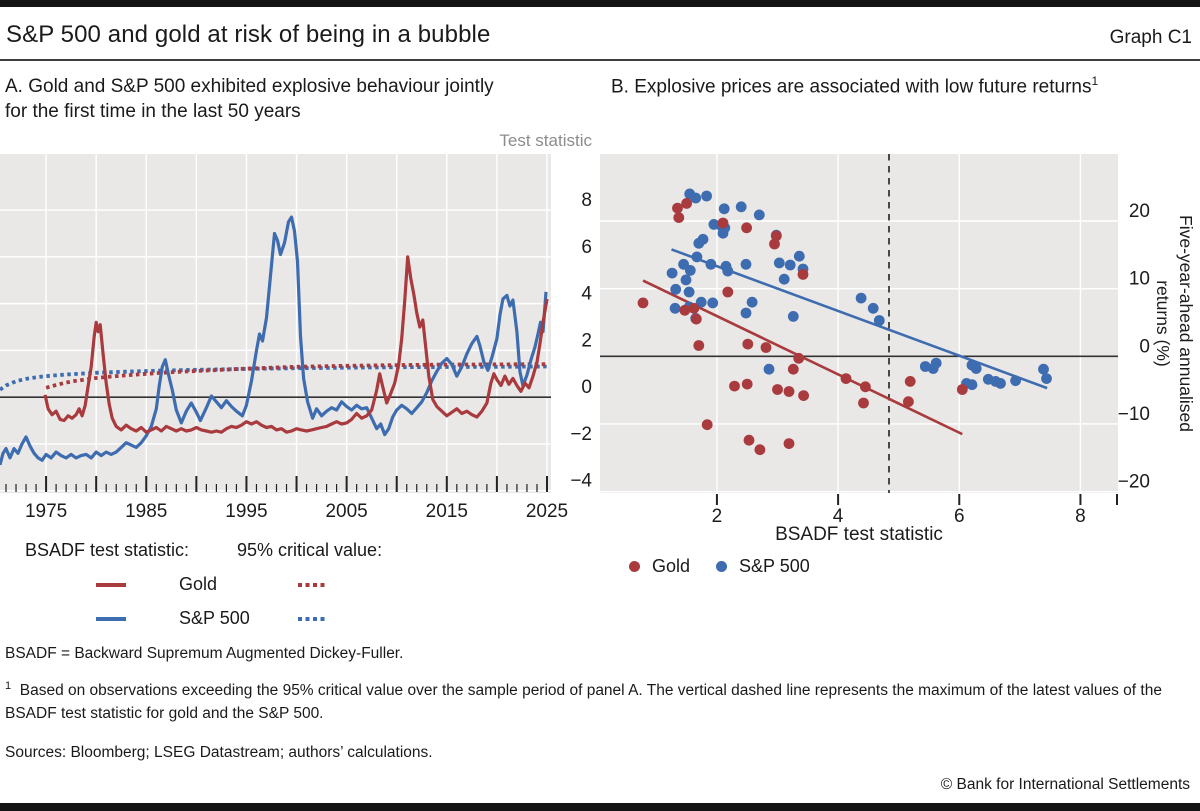 The height and width of the screenshot is (811, 1200). I want to click on svg-text: −2, so click(581, 434).